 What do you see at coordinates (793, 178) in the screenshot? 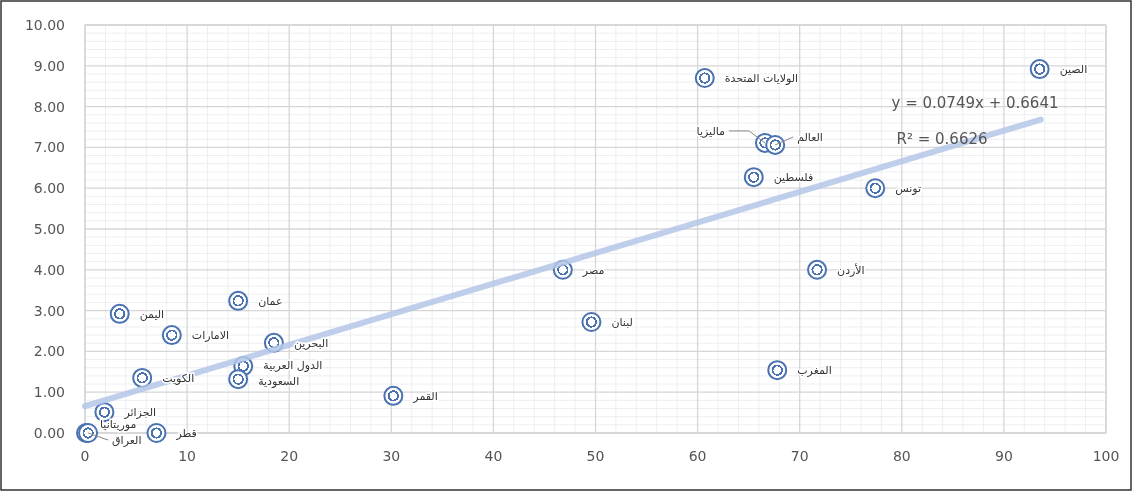
I see `annotation: فلسطين` at bounding box center [793, 178].